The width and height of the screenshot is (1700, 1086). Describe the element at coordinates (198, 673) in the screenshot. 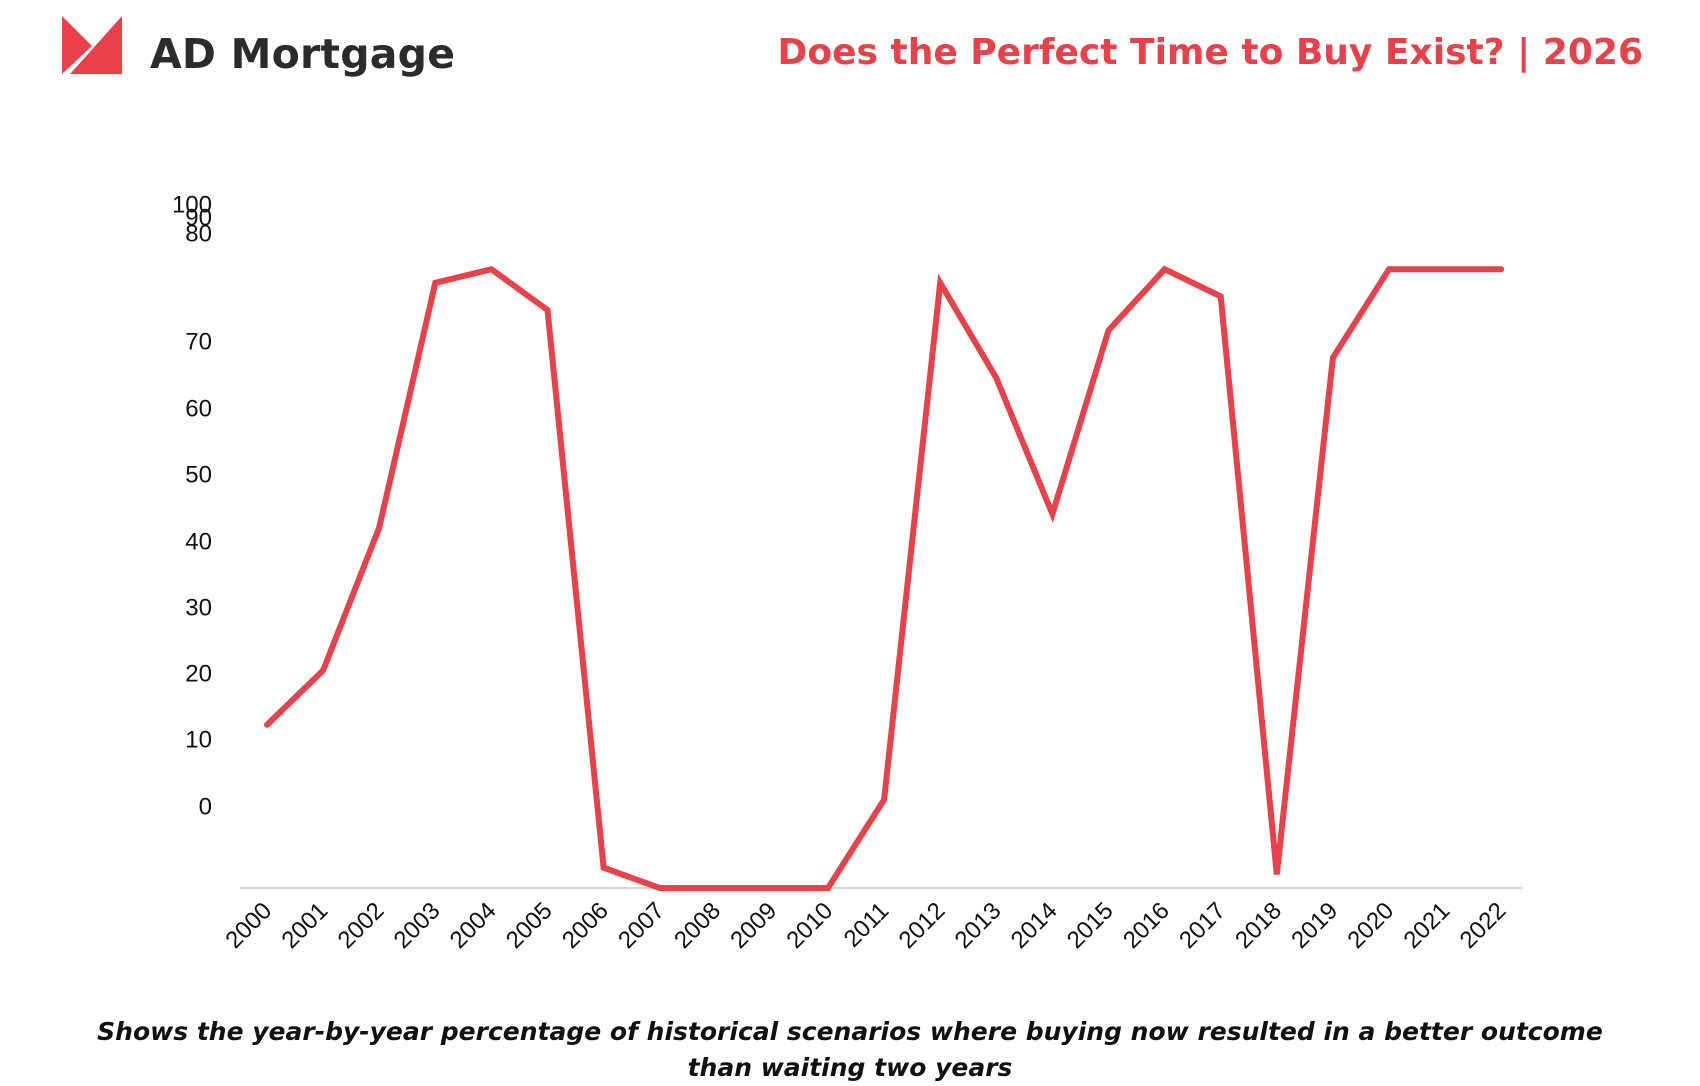

I see `y-tick-label: 20` at that location.